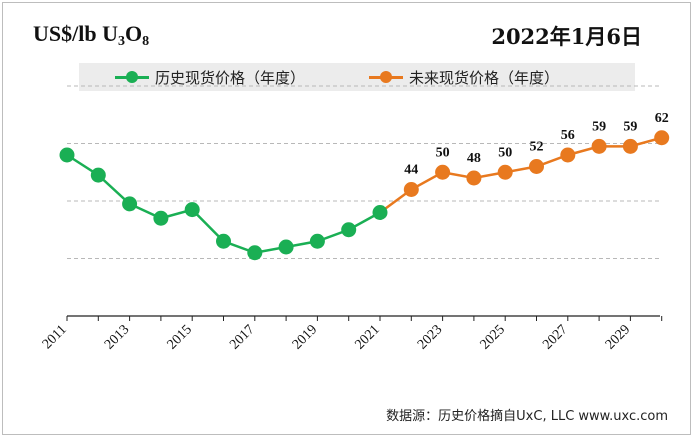  I want to click on legend-dot-forecast, so click(386, 77).